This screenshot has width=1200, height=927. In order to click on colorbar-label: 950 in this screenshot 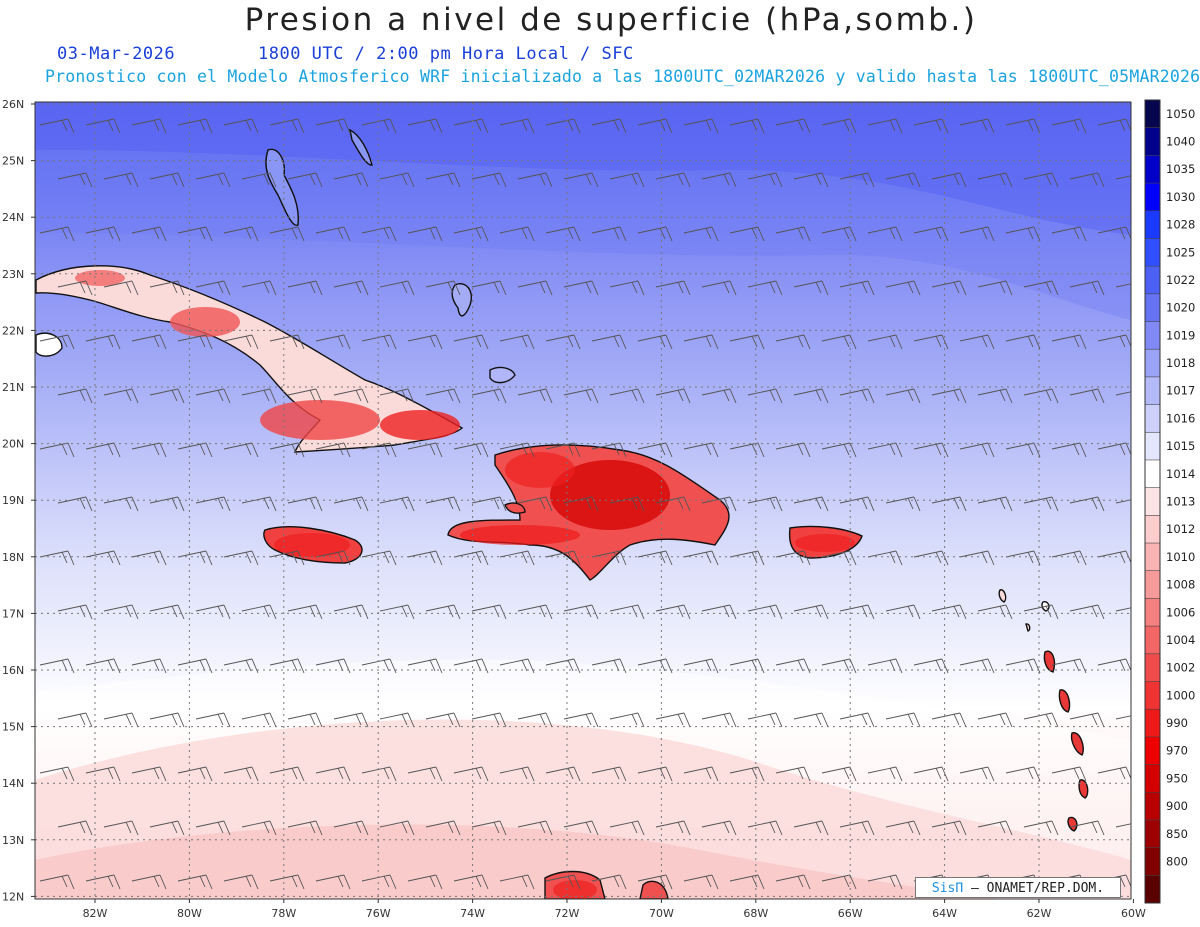, I will do `click(1177, 778)`.